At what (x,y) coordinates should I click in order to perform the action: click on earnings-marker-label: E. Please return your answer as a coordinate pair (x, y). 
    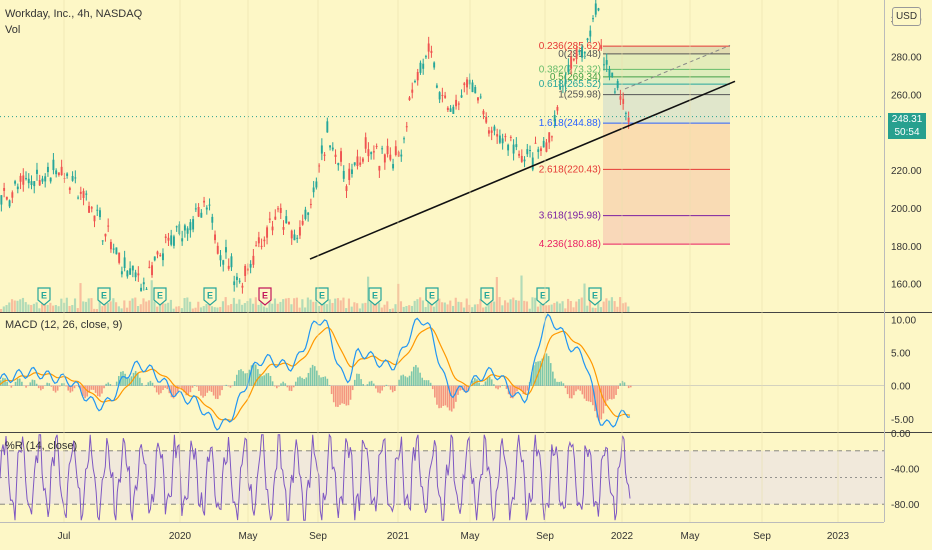
    Looking at the image, I should click on (44, 296).